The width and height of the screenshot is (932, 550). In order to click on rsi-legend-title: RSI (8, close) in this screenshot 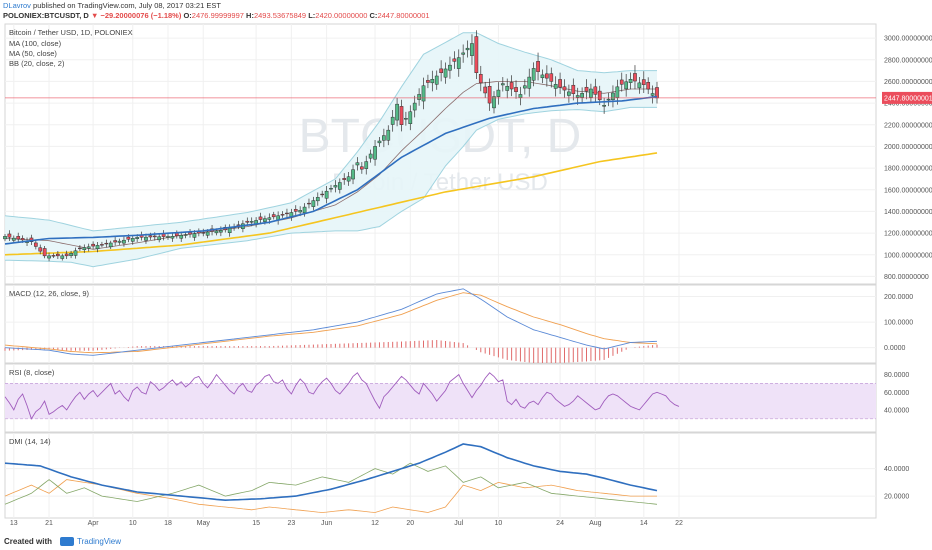, I will do `click(32, 372)`.